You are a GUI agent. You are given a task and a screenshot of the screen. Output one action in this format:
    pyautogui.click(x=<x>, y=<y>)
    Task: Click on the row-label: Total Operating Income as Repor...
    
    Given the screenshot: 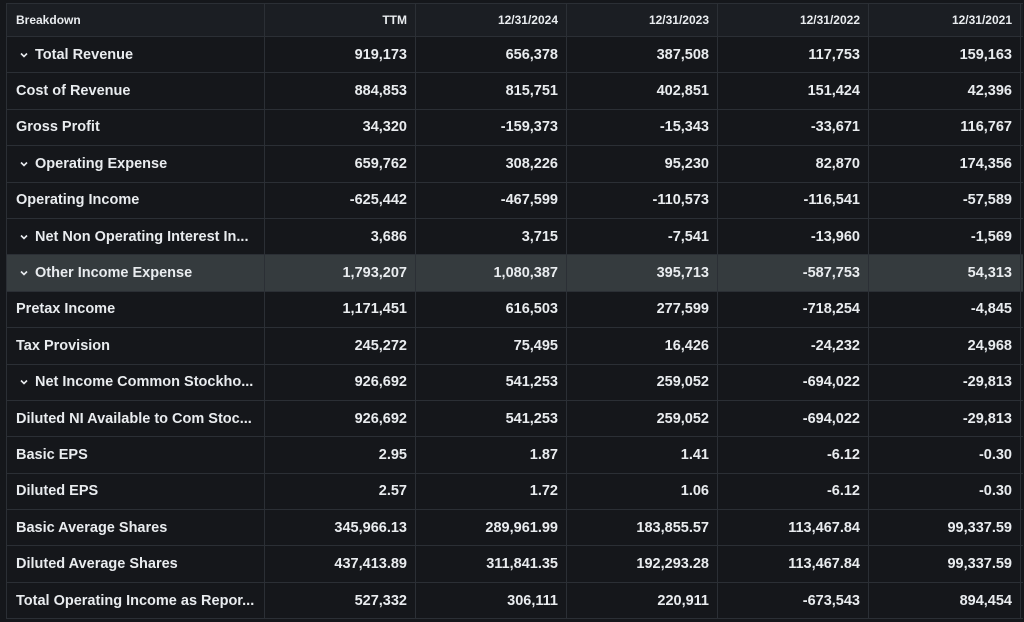 What is the action you would take?
    pyautogui.click(x=135, y=600)
    